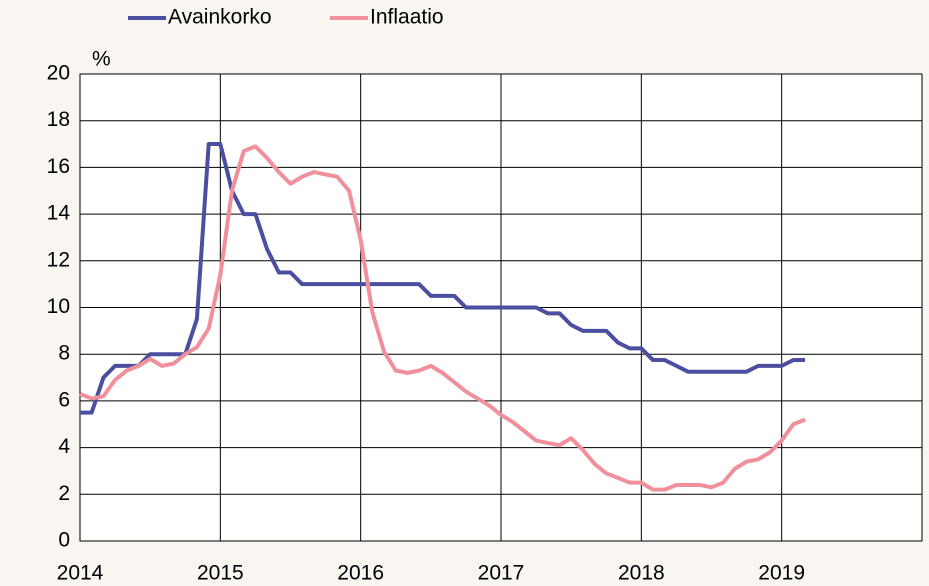  What do you see at coordinates (80, 573) in the screenshot?
I see `x-tick-label: 2014` at bounding box center [80, 573].